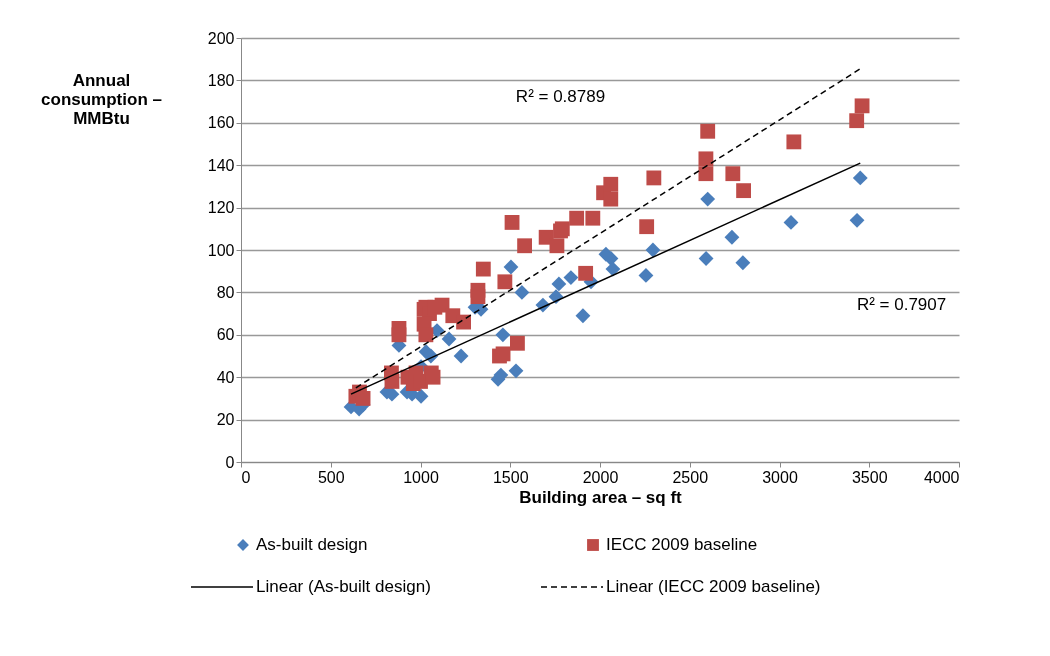  What do you see at coordinates (225, 377) in the screenshot?
I see `y-tick-label: 40` at bounding box center [225, 377].